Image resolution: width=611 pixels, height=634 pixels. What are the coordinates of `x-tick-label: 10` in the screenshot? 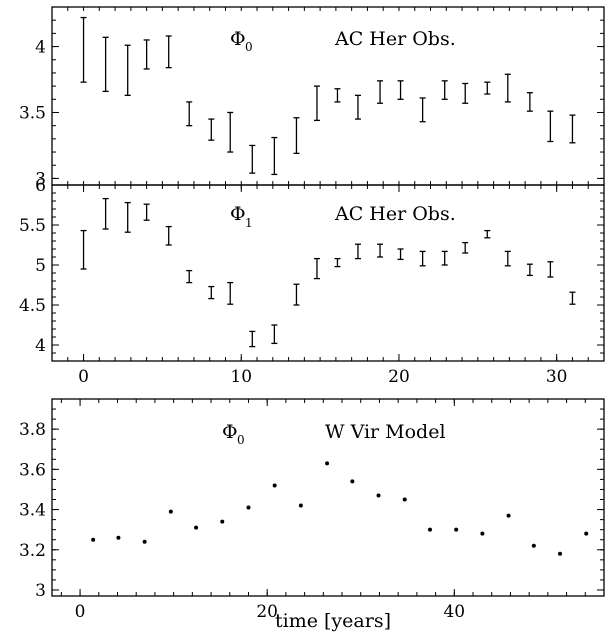 It's located at (241, 377).